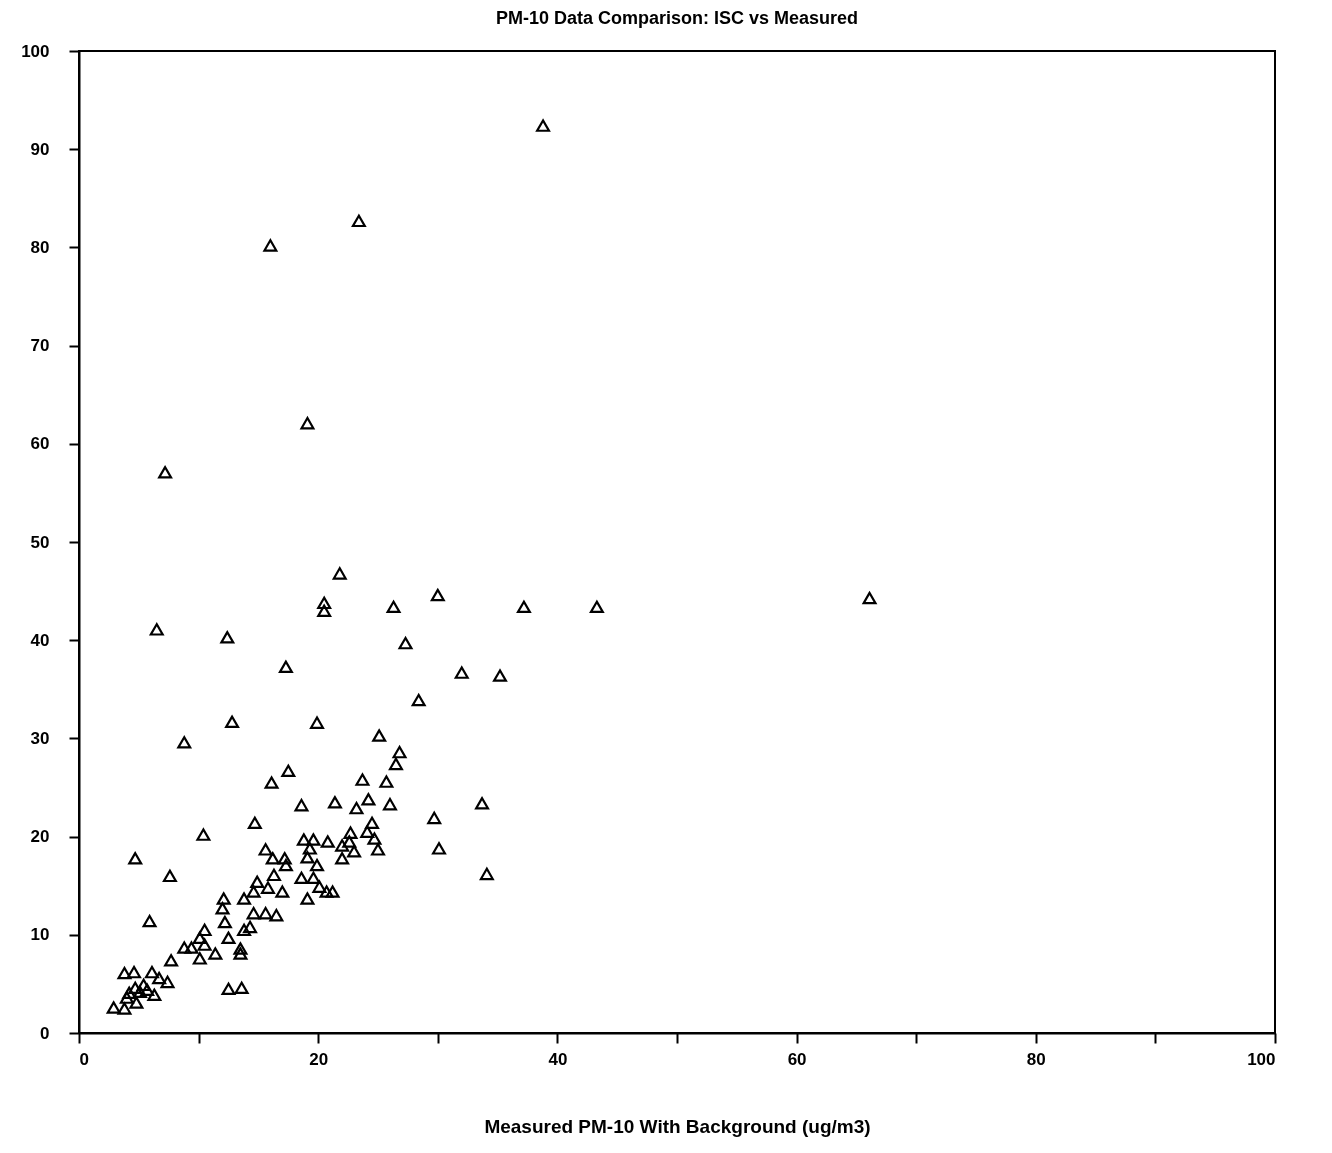 The width and height of the screenshot is (1332, 1153). I want to click on x-tick-label: 100, so click(1261, 1059).